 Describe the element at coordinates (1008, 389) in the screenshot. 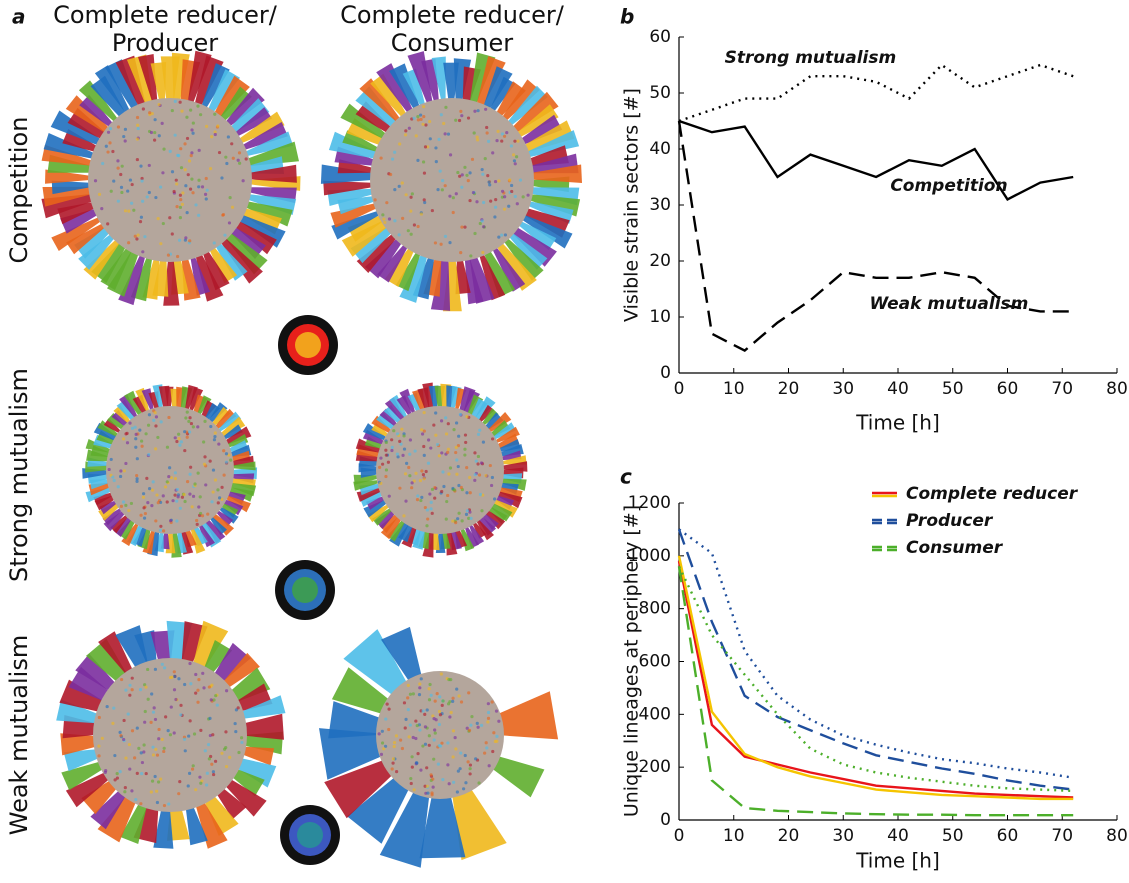

I see `x-tick-label: 60` at that location.